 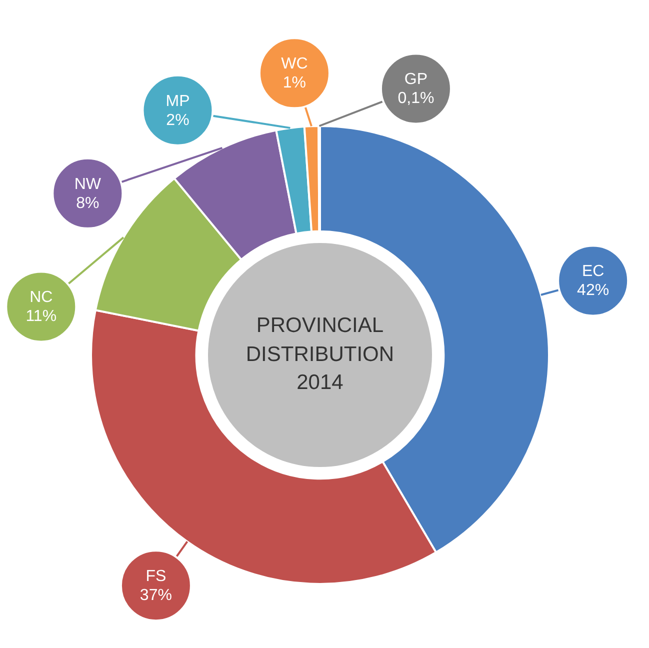 What do you see at coordinates (156, 595) in the screenshot?
I see `data-label: 37%` at bounding box center [156, 595].